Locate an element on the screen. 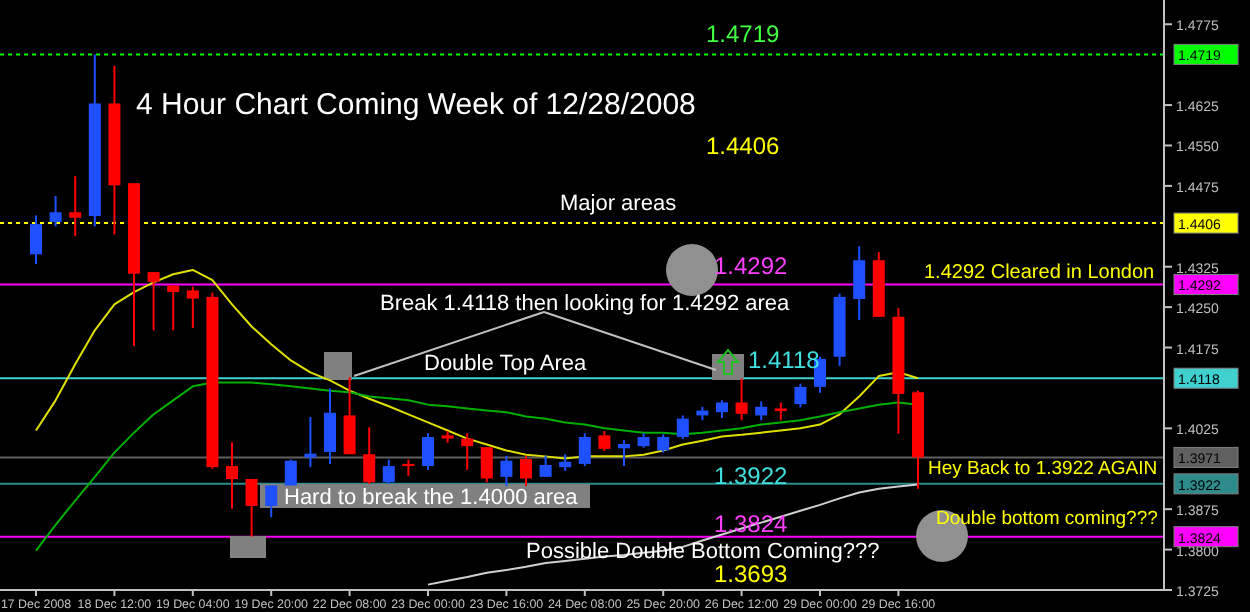  line-series is located at coordinates (673, 534).